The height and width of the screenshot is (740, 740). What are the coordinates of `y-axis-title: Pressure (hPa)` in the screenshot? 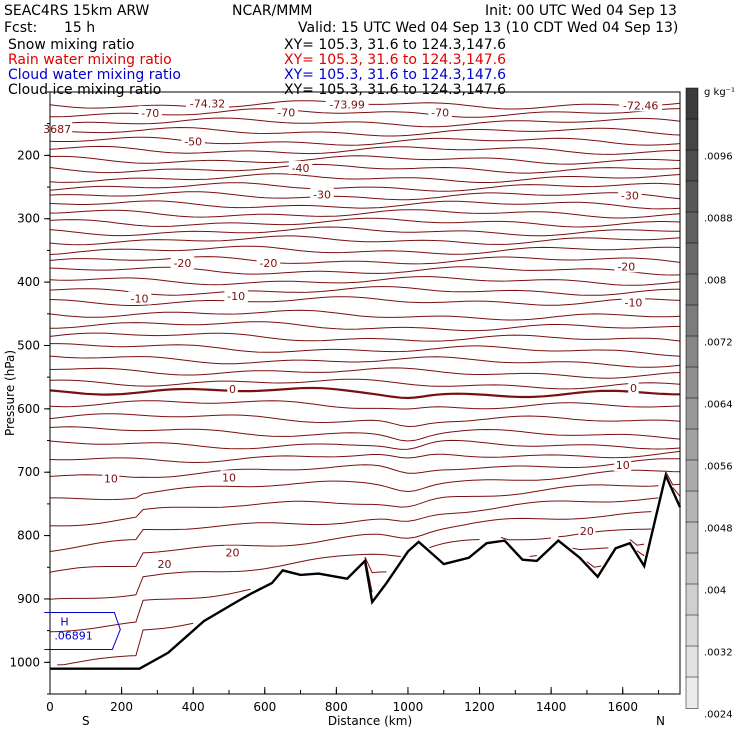 It's located at (10, 393).